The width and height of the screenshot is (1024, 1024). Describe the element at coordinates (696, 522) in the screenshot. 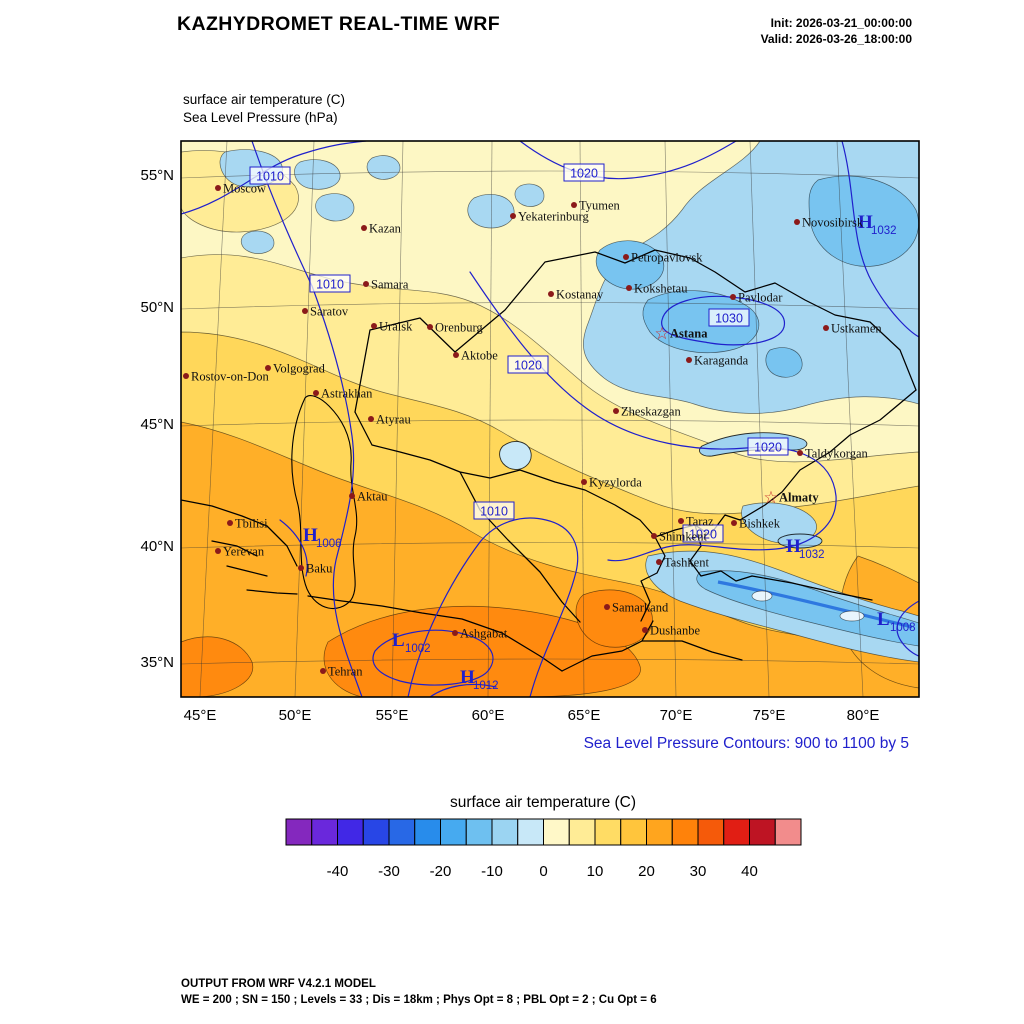

I see `city: Taraz` at that location.